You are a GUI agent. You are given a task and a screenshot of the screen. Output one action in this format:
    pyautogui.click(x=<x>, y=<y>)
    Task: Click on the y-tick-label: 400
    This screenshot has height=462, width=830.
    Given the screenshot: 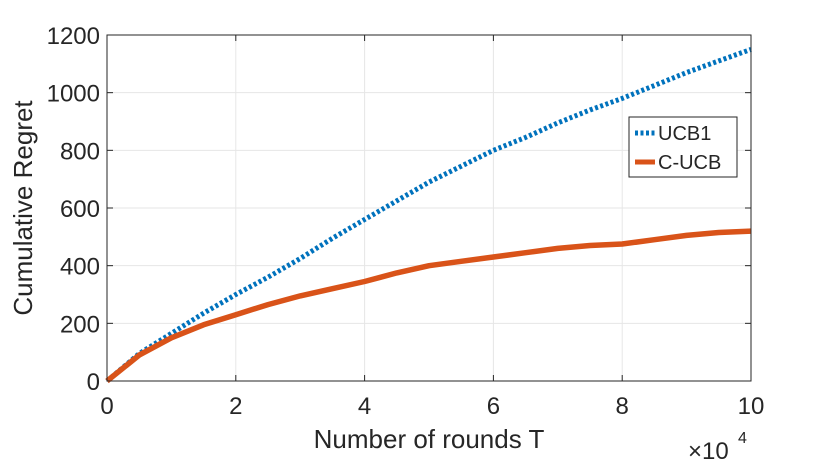 What is the action you would take?
    pyautogui.click(x=80, y=267)
    